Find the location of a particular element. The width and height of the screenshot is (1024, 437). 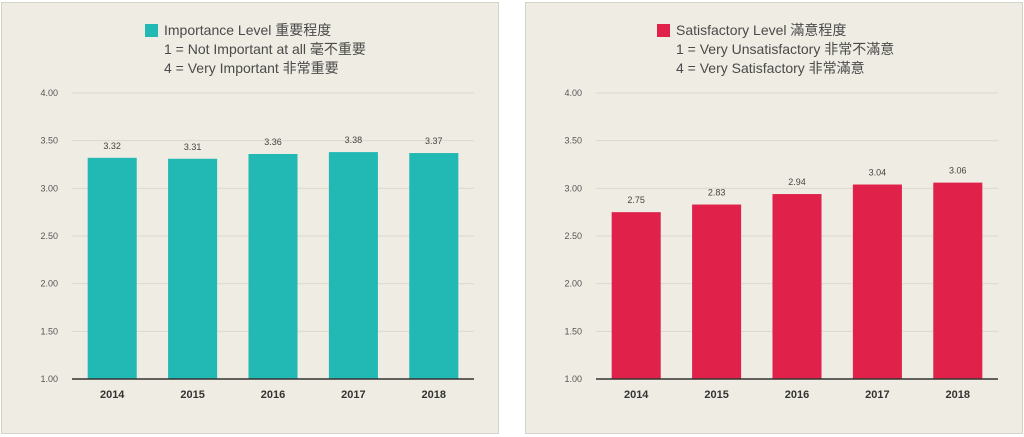

satisfaction-bar-2018 is located at coordinates (958, 280).